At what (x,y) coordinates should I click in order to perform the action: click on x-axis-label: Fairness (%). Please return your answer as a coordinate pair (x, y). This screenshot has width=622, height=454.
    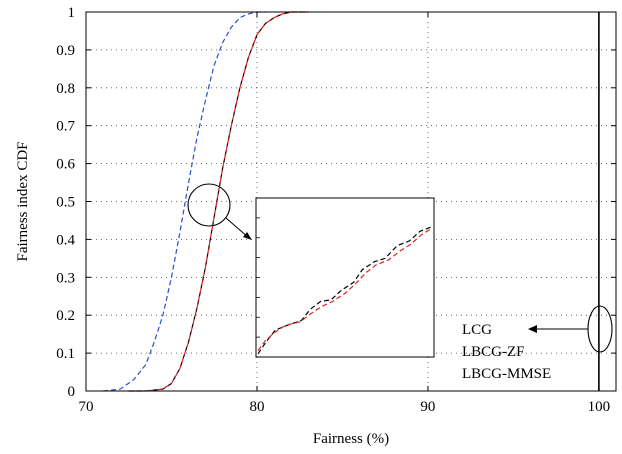
    Looking at the image, I should click on (351, 439).